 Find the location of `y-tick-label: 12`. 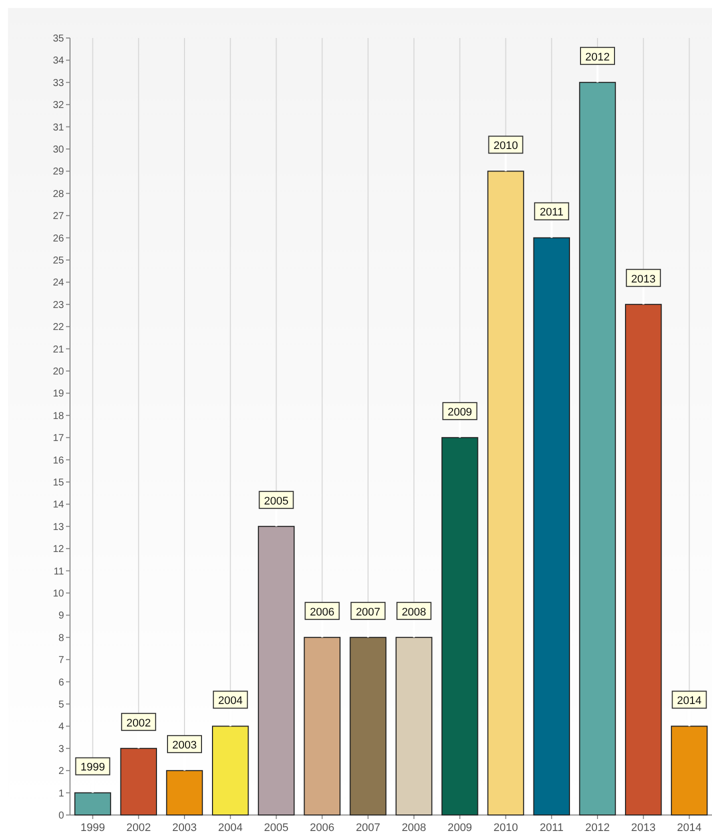

y-tick-label: 12 is located at coordinates (58, 550).